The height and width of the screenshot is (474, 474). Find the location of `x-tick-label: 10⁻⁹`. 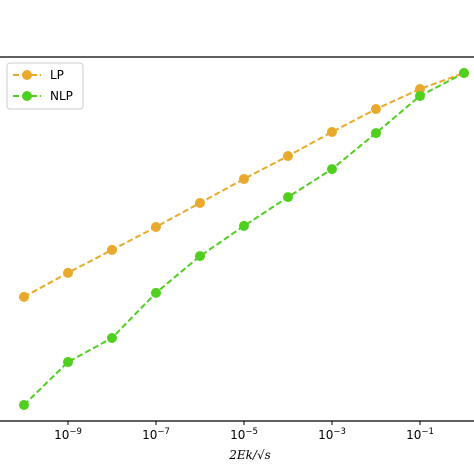

x-tick-label: 10⁻⁹ is located at coordinates (68, 434).